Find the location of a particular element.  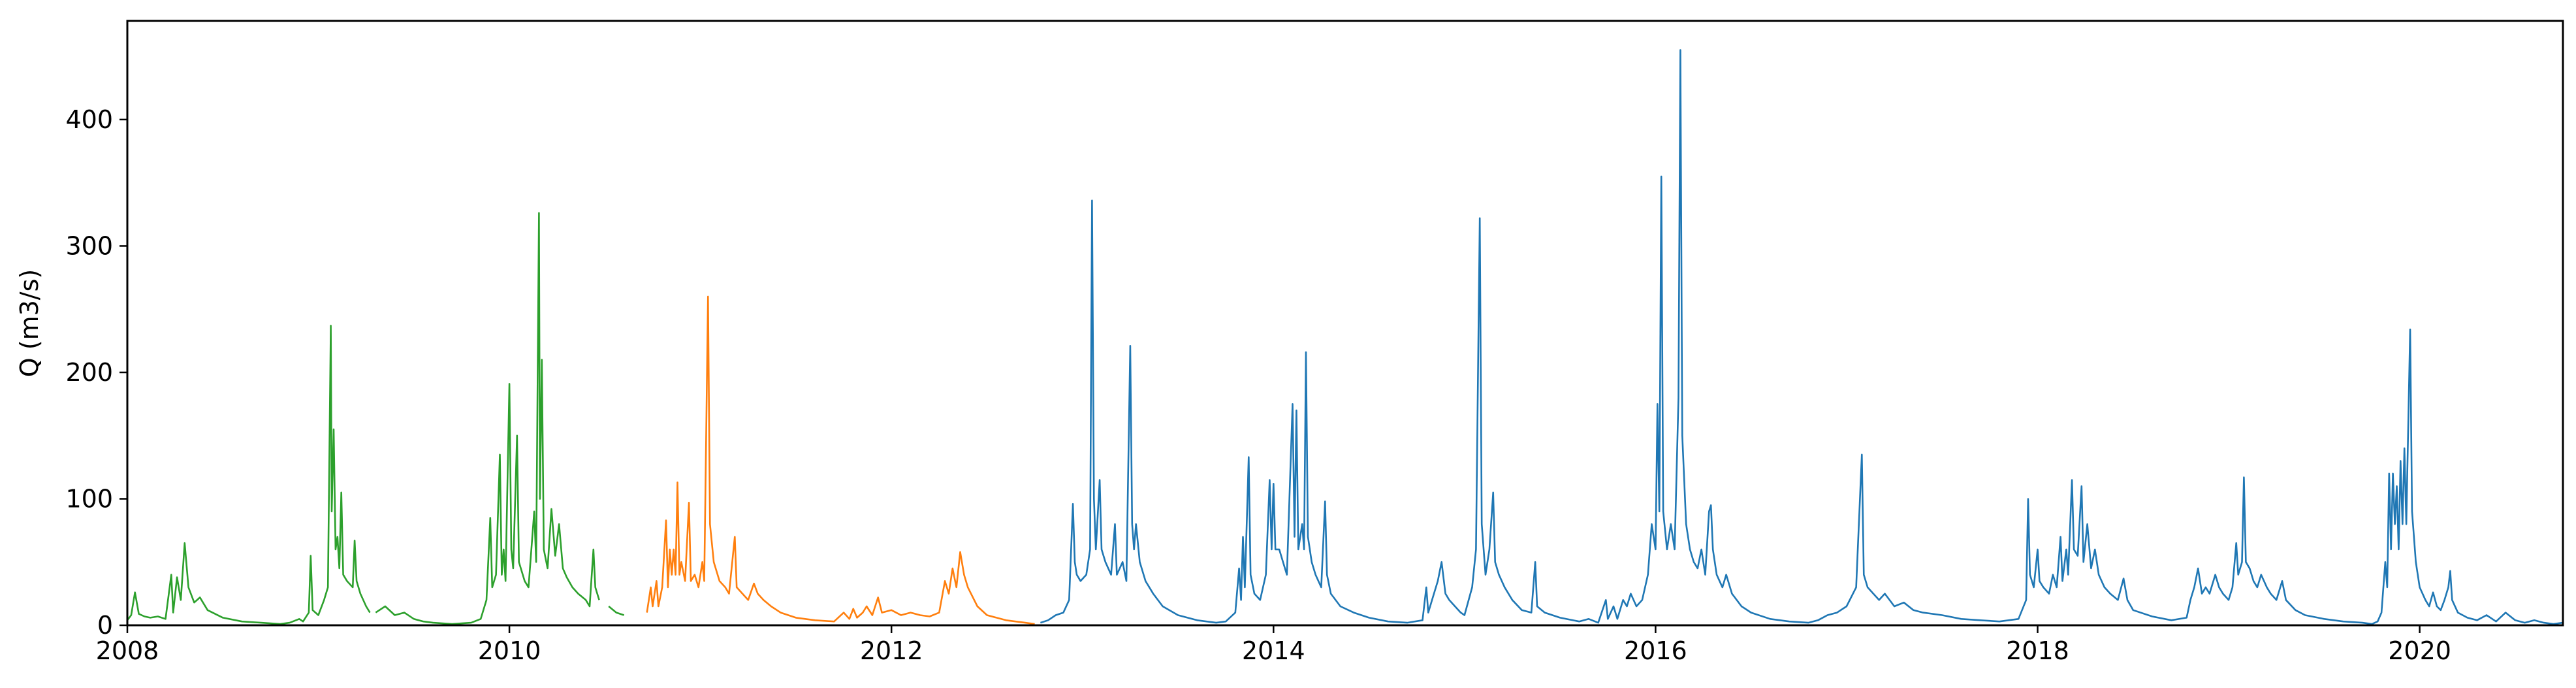

x-tick-label: 2014 is located at coordinates (1274, 650).